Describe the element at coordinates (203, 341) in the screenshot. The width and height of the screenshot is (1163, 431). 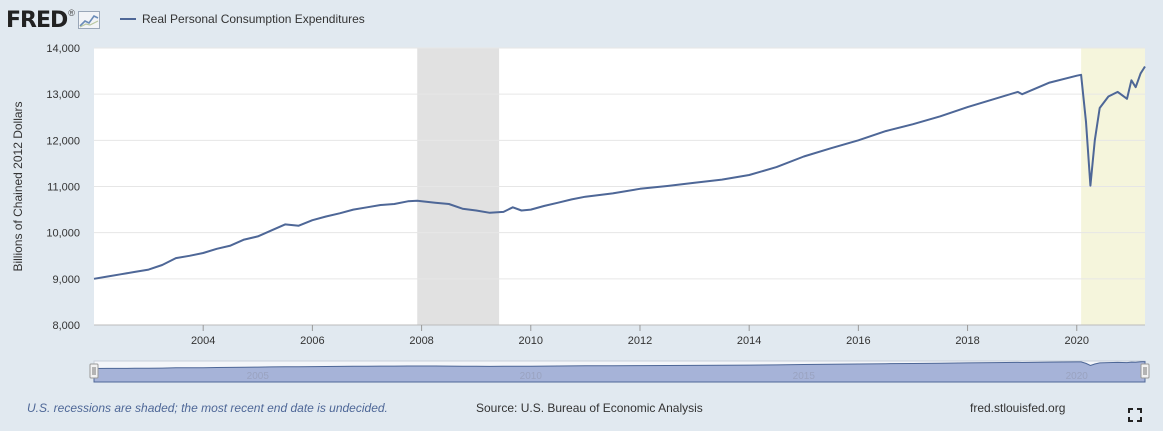
I see `x-tick-label: 2004` at that location.